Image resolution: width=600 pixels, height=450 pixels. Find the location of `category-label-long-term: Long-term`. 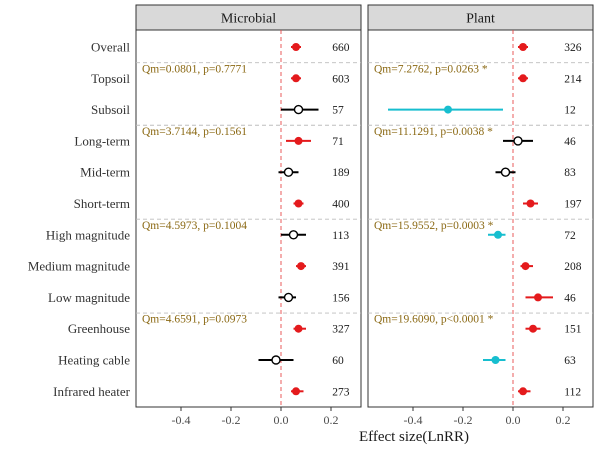

category-label-long-term: Long-term is located at coordinates (102, 140).